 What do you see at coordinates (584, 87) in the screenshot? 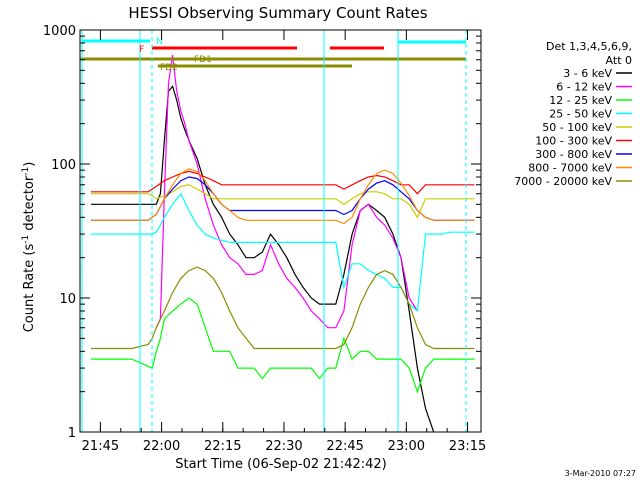
I see `legend-label: 6 - 12 keV` at bounding box center [584, 87].